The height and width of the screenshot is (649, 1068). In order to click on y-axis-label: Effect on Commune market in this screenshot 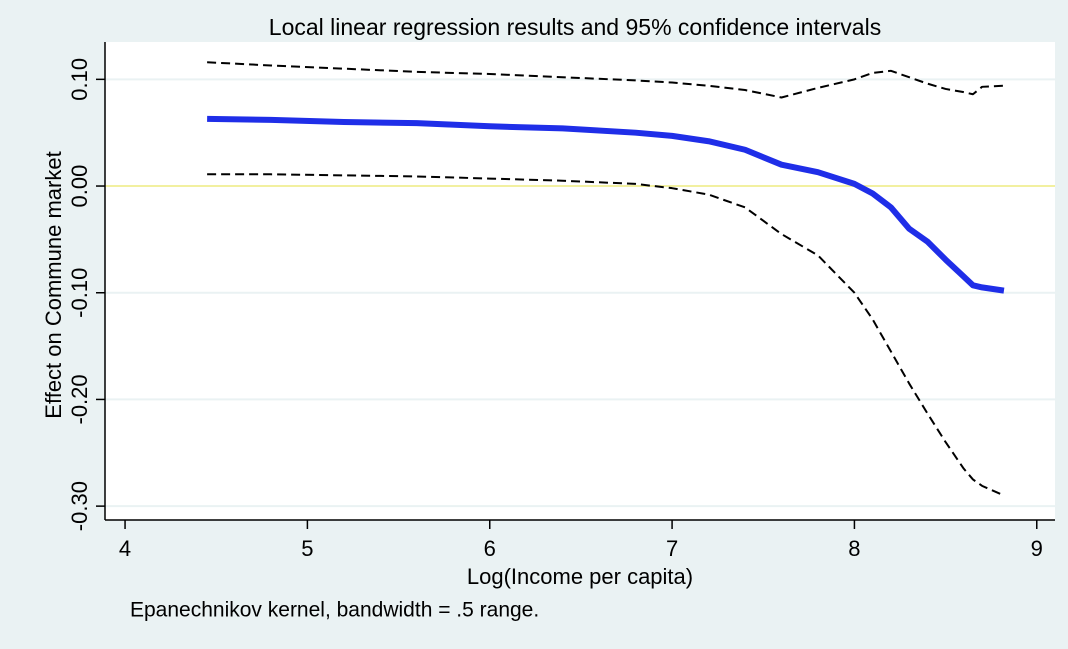, I will do `click(53, 284)`.